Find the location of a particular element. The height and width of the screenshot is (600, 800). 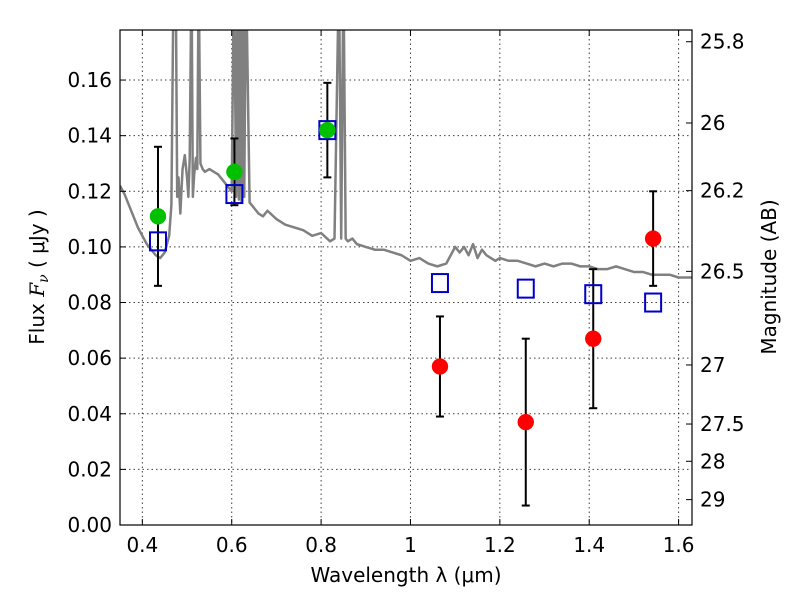

y2-tick-label: 25.8 is located at coordinates (722, 42).